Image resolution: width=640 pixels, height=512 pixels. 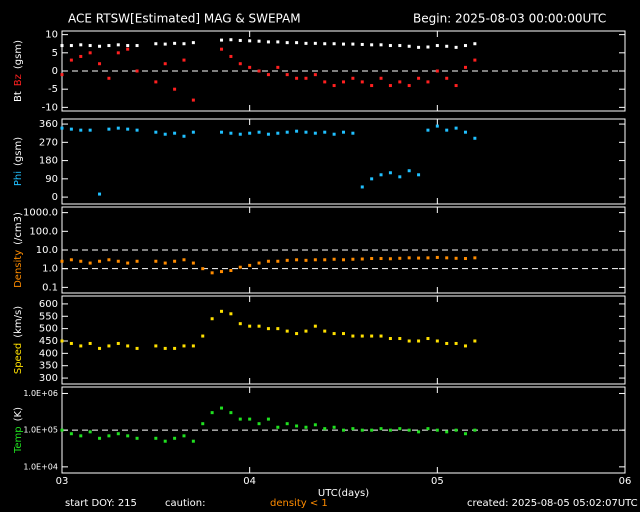 I want to click on y-tick-label: 270, so click(x=48, y=142).